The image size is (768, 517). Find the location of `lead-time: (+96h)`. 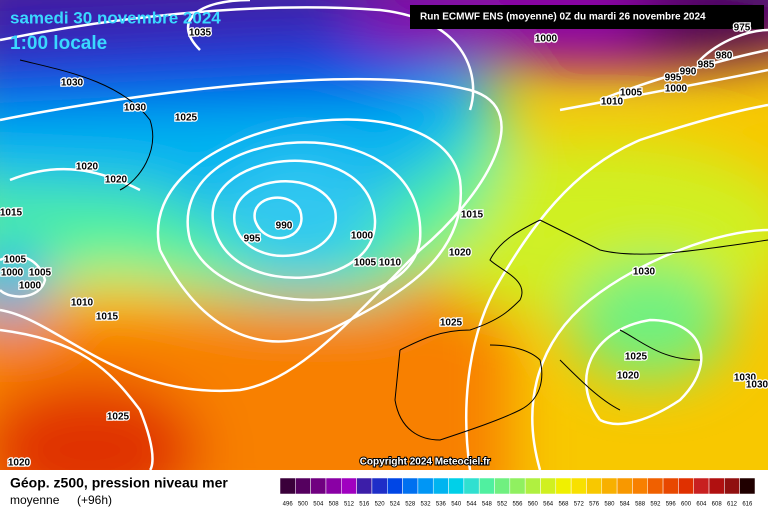

lead-time: (+96h) is located at coordinates (94, 500).